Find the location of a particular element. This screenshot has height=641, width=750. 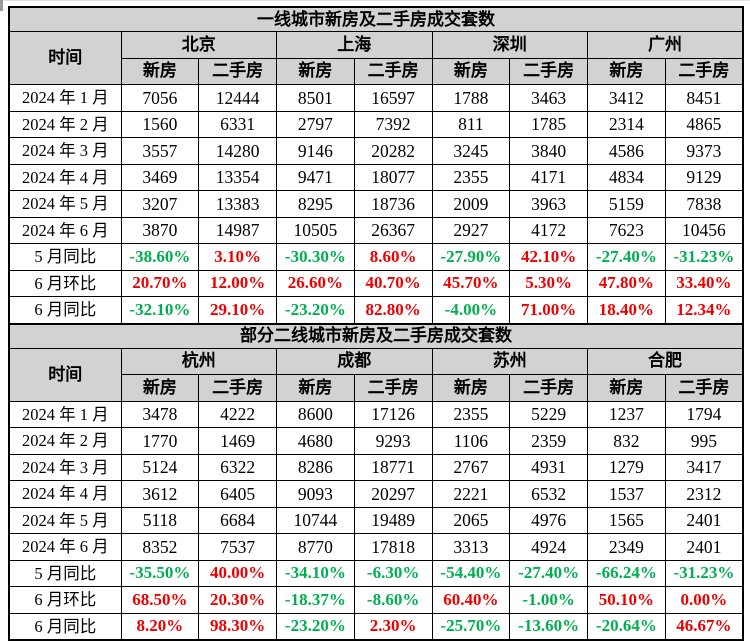

value-cell: 2927 is located at coordinates (471, 230).